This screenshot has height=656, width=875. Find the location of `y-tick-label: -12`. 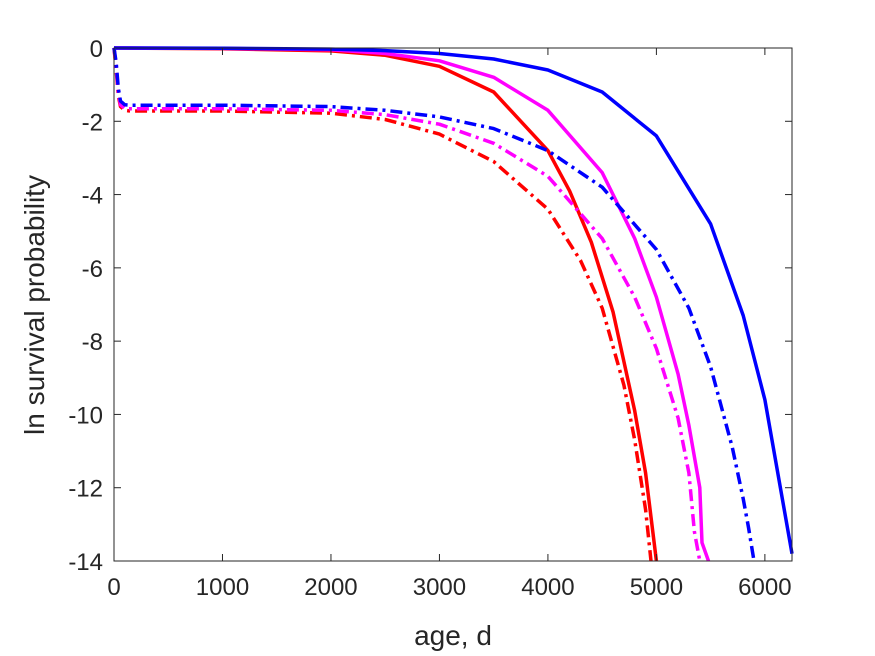

y-tick-label: -12 is located at coordinates (85, 489).